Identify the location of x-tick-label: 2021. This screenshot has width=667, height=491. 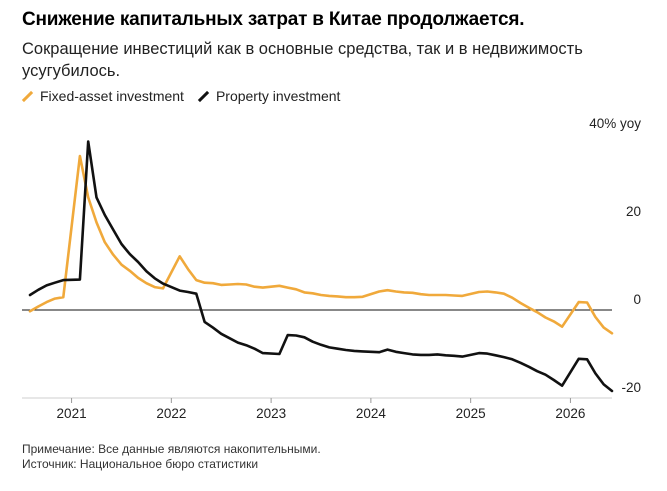
(72, 413).